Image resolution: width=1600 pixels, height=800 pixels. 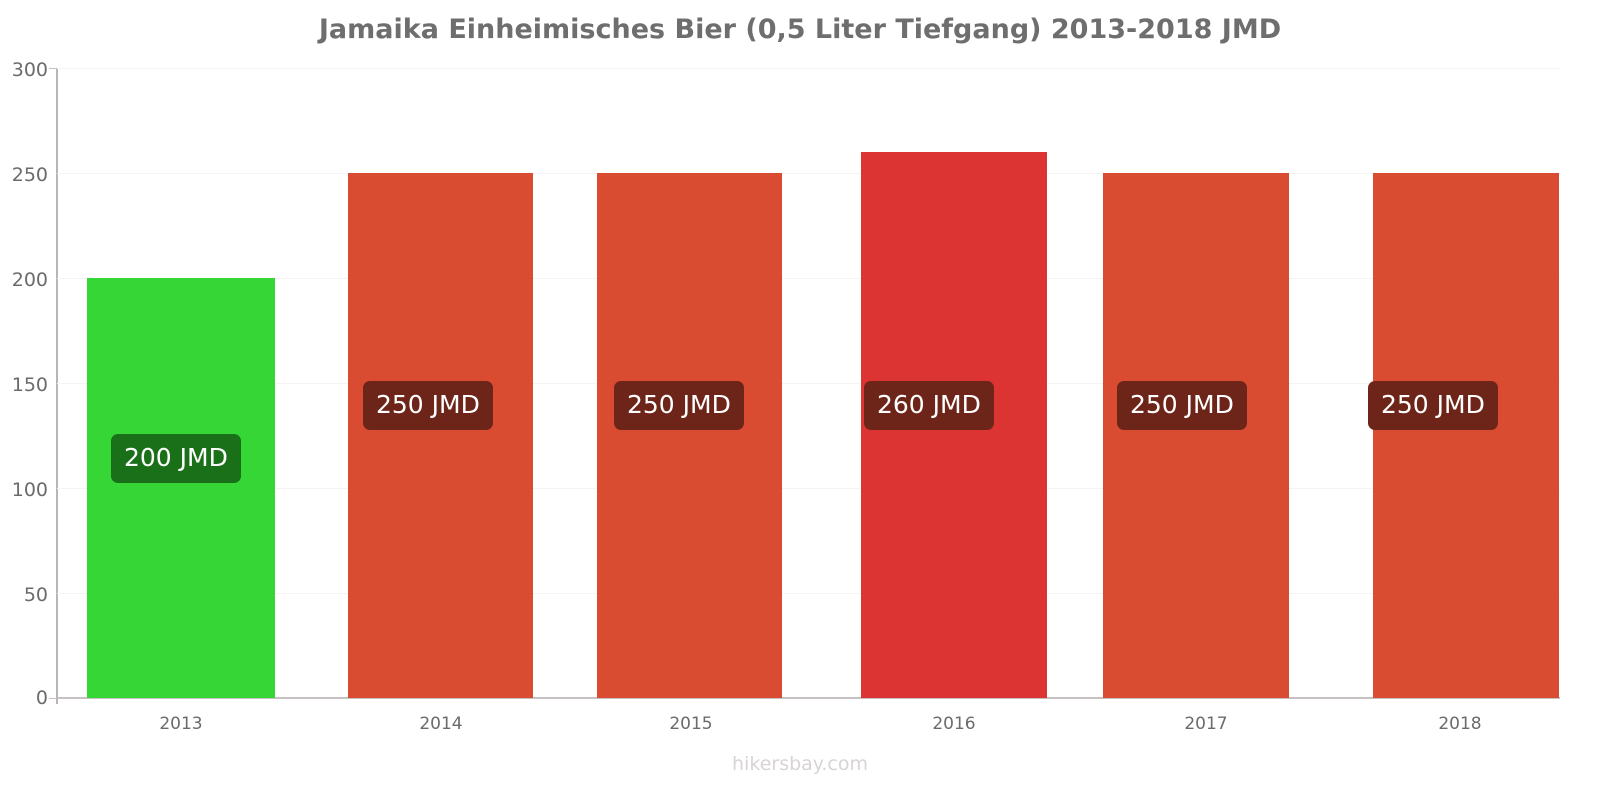 I want to click on x-axis-tick-label-2015: 2015, so click(x=691, y=724).